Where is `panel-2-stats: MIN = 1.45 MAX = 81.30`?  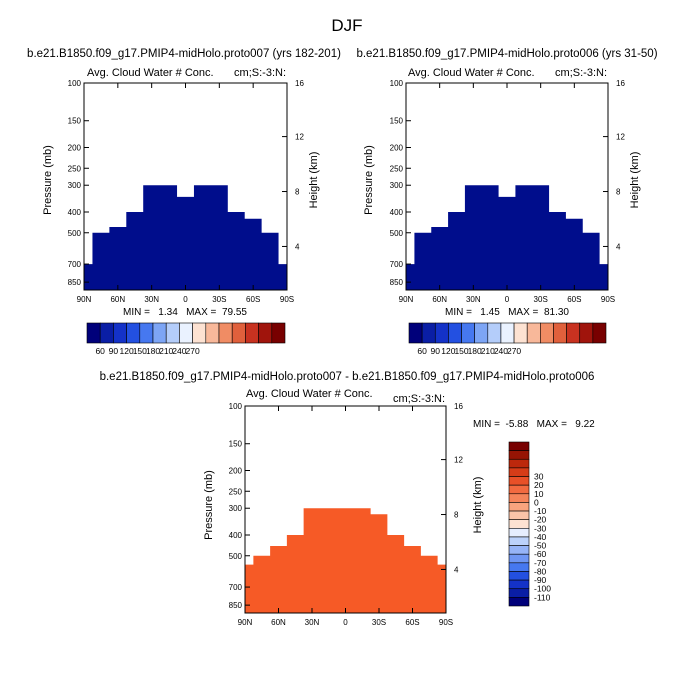 panel-2-stats: MIN = 1.45 MAX = 81.30 is located at coordinates (507, 312).